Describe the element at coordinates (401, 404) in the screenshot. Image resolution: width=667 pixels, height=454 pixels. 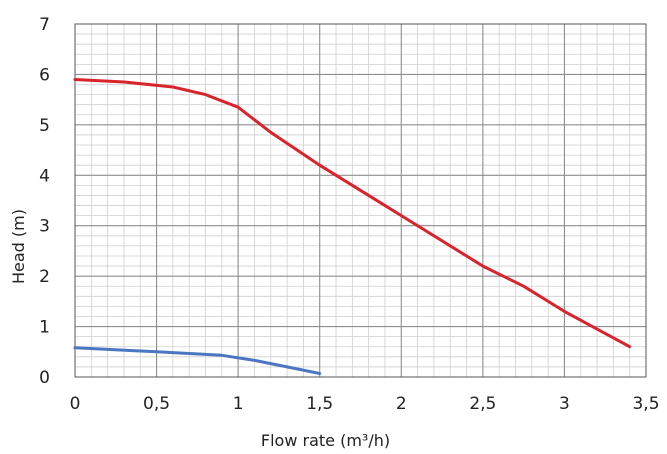
I see `x-tick-label: 2` at that location.